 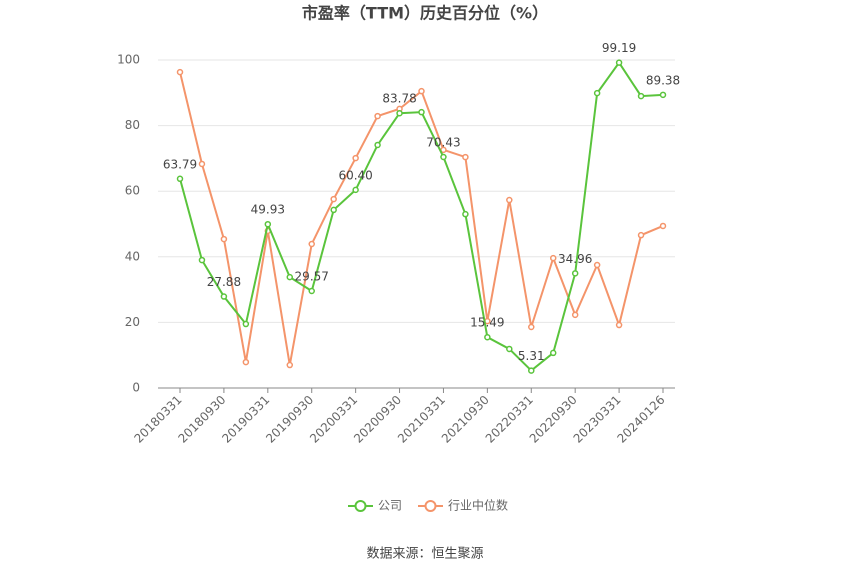 What do you see at coordinates (390, 506) in the screenshot?
I see `legend-label: 公司` at bounding box center [390, 506].